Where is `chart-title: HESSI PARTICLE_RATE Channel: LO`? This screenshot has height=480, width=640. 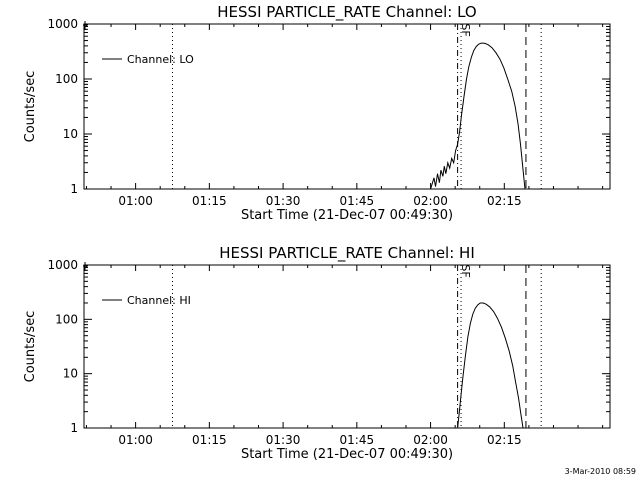
chart-title: HESSI PARTICLE_RATE Channel: LO is located at coordinates (346, 12).